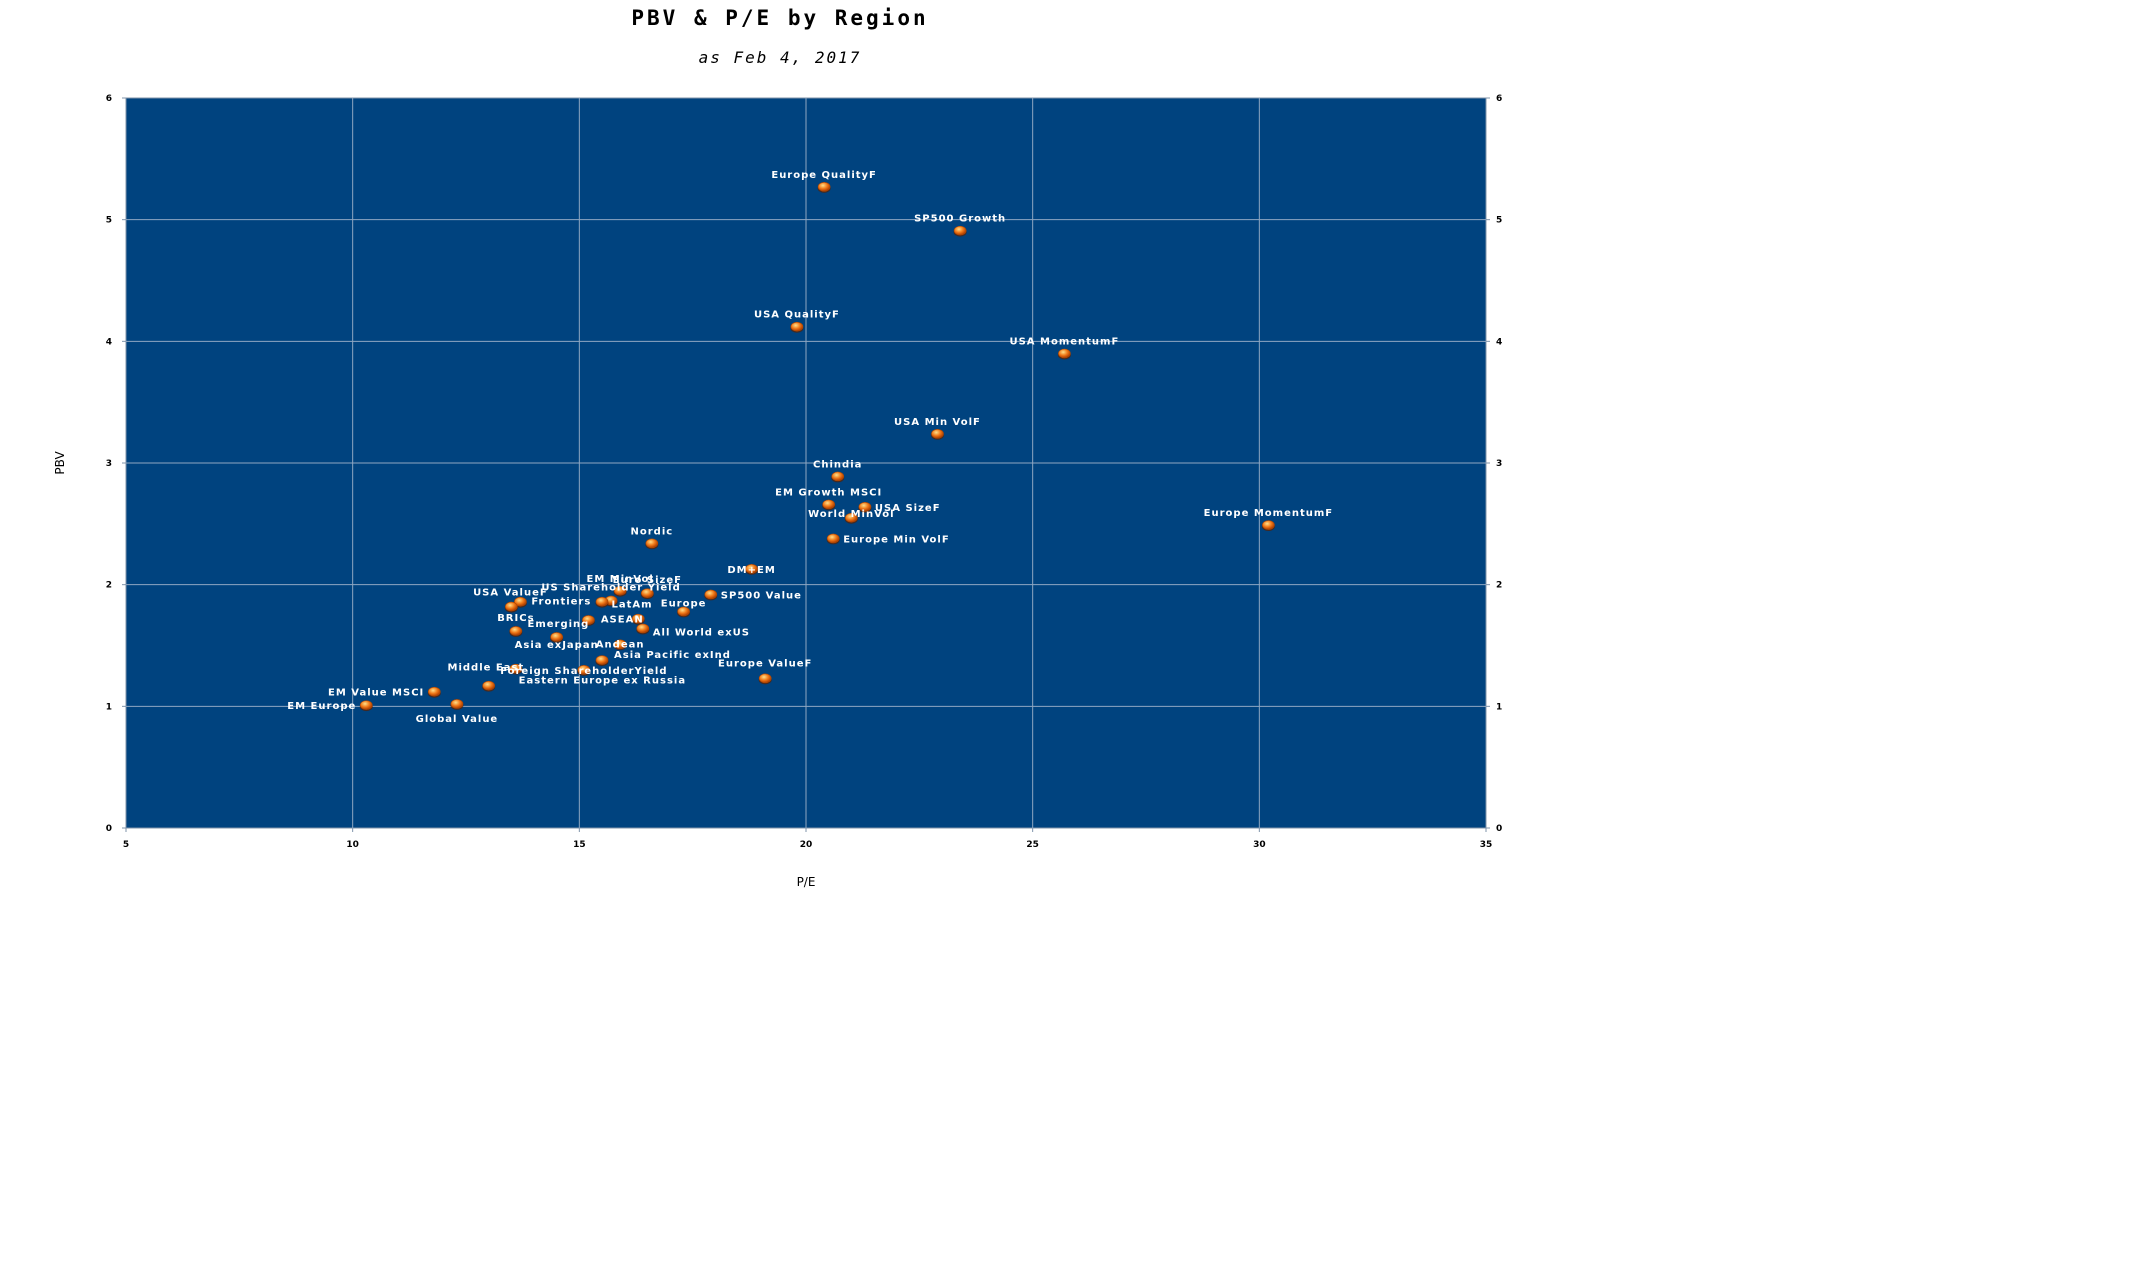  Describe the element at coordinates (684, 603) in the screenshot. I see `data-point-label: Europe` at that location.